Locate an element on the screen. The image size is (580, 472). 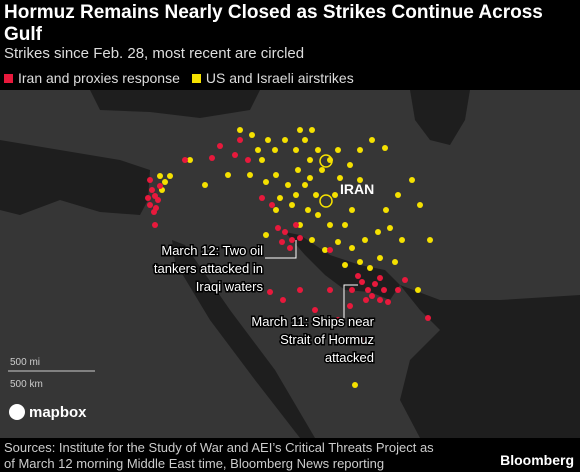
annotation-line: tankers attacked in is located at coordinates (208, 268).